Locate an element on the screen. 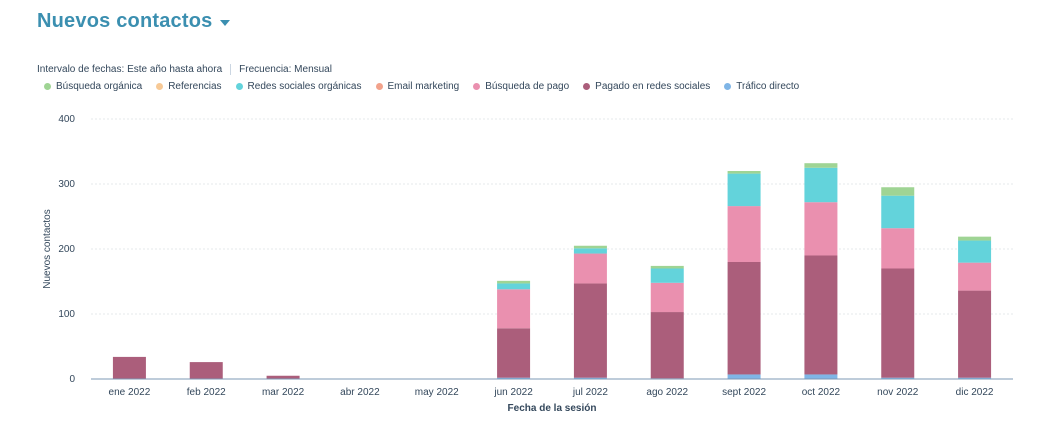 The height and width of the screenshot is (439, 1045). divider is located at coordinates (231, 69).